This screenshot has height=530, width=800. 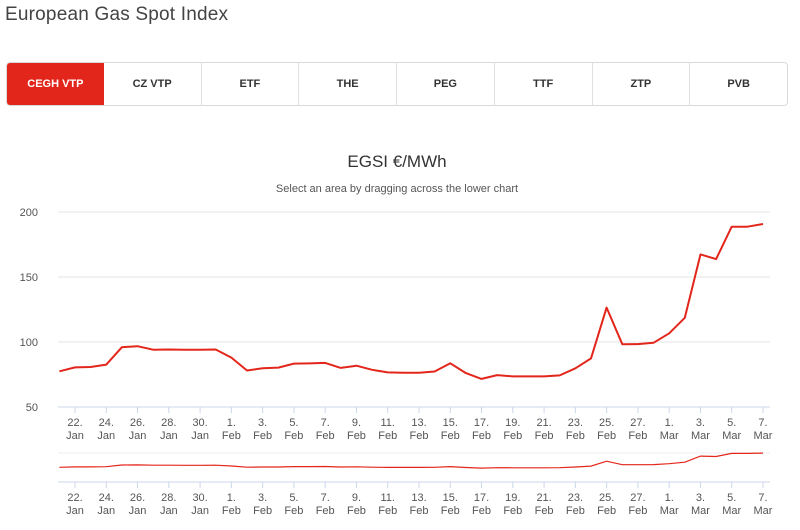 I want to click on x-tick-day-16: 23., so click(x=575, y=423).